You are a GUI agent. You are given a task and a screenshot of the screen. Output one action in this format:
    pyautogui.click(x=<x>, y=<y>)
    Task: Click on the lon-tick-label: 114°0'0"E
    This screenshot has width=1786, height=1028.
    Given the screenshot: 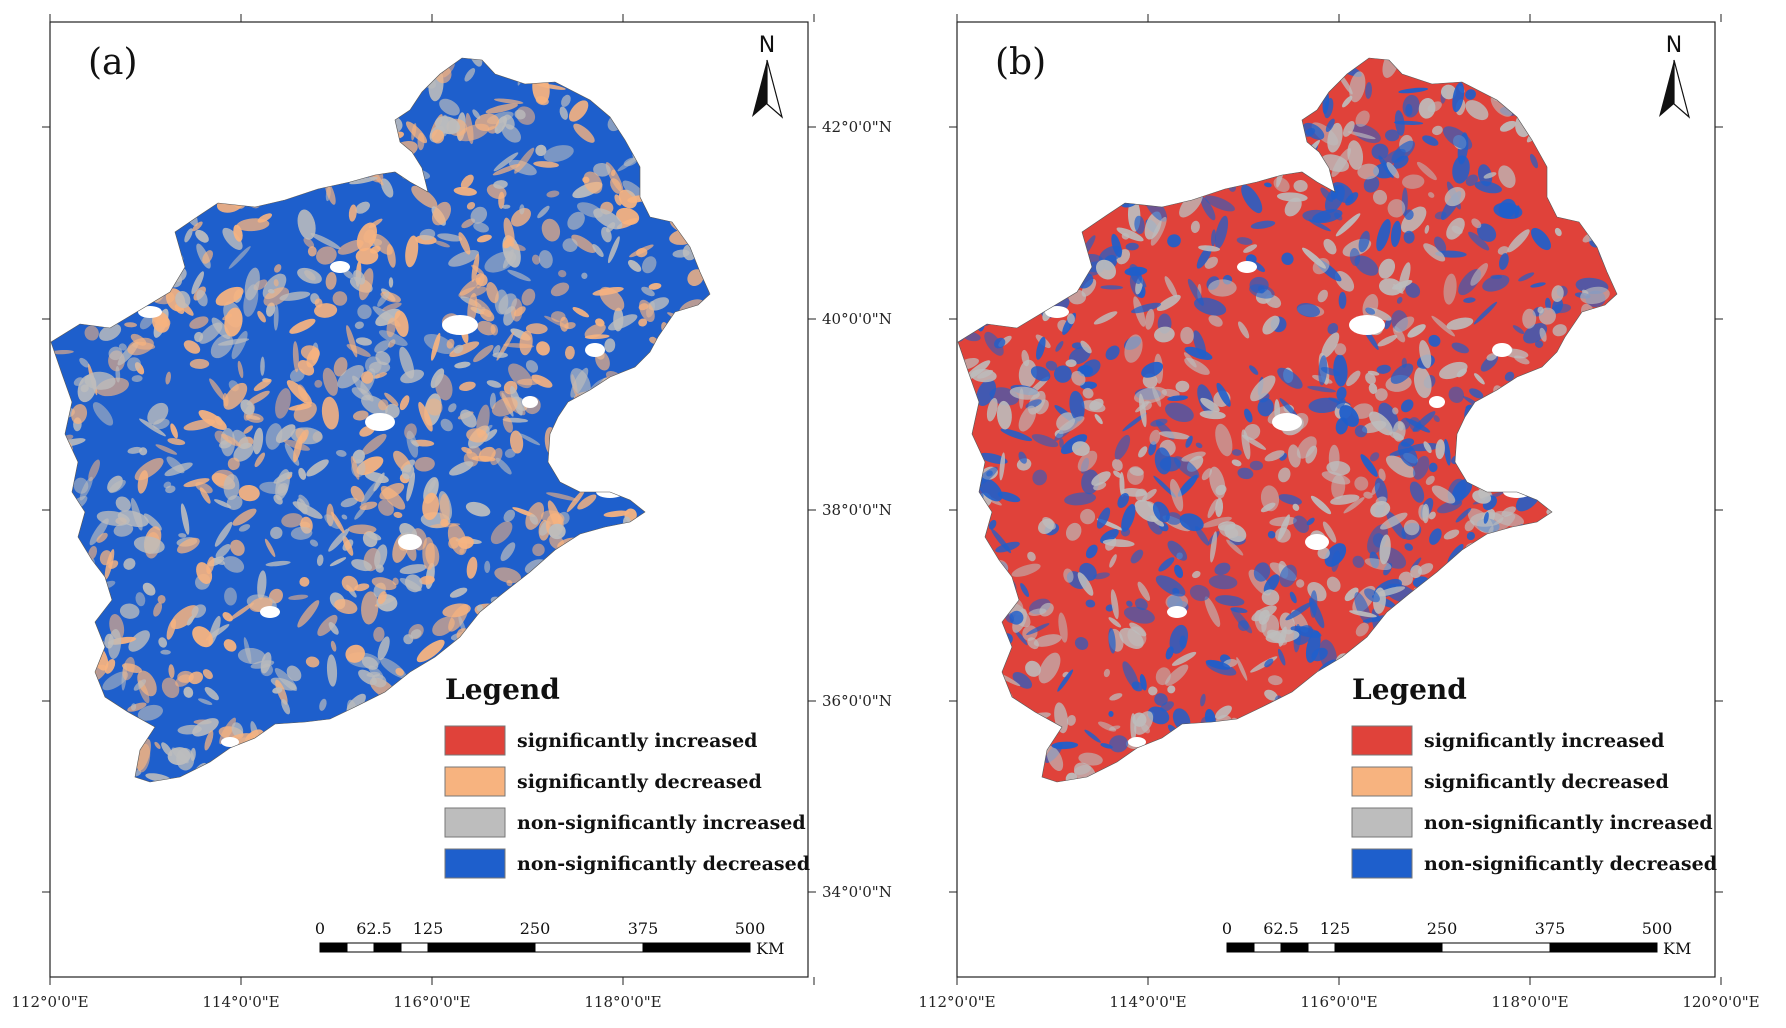 What is the action you would take?
    pyautogui.click(x=240, y=1002)
    